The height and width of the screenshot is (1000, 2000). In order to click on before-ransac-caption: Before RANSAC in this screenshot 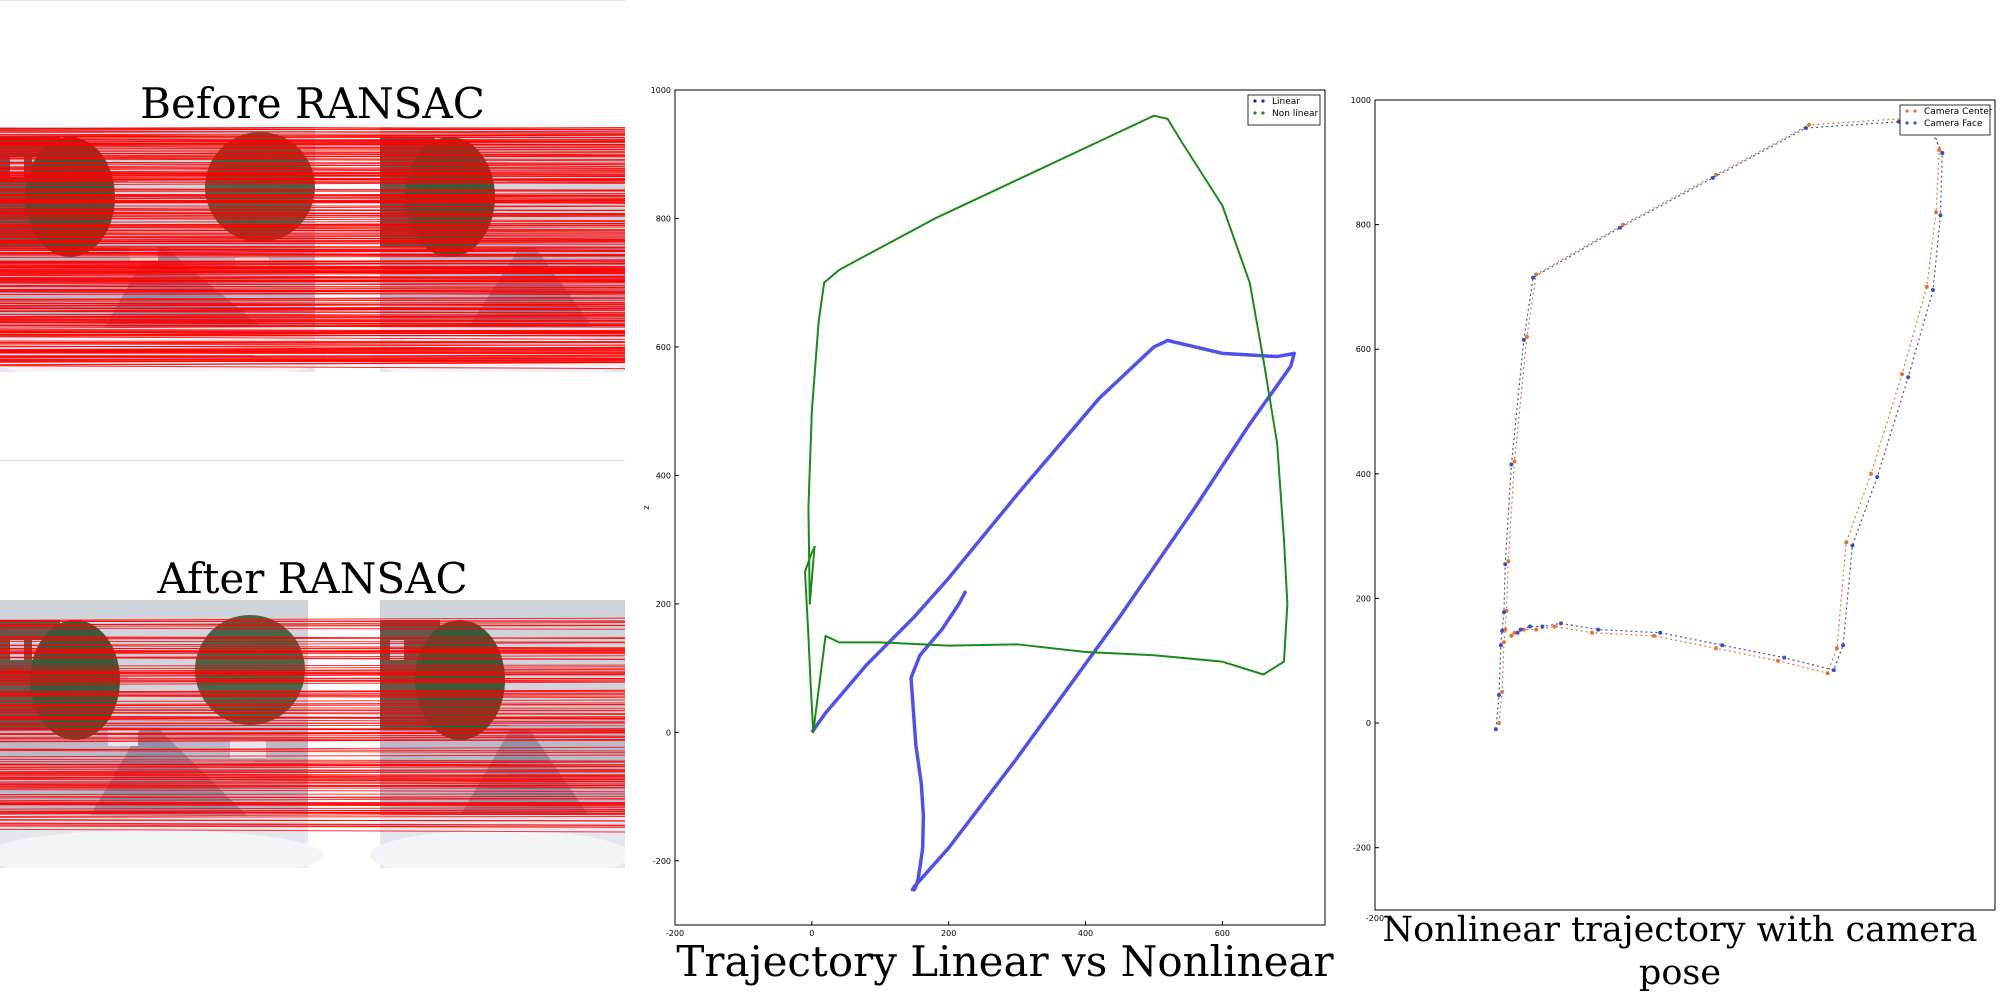, I will do `click(312, 103)`.